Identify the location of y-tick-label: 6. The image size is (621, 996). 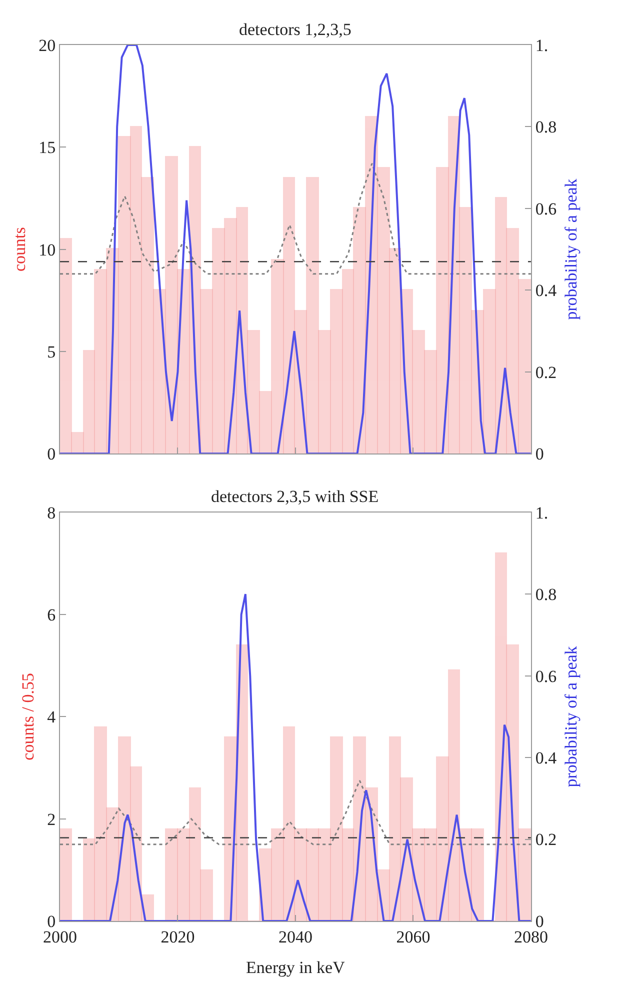
(51, 614).